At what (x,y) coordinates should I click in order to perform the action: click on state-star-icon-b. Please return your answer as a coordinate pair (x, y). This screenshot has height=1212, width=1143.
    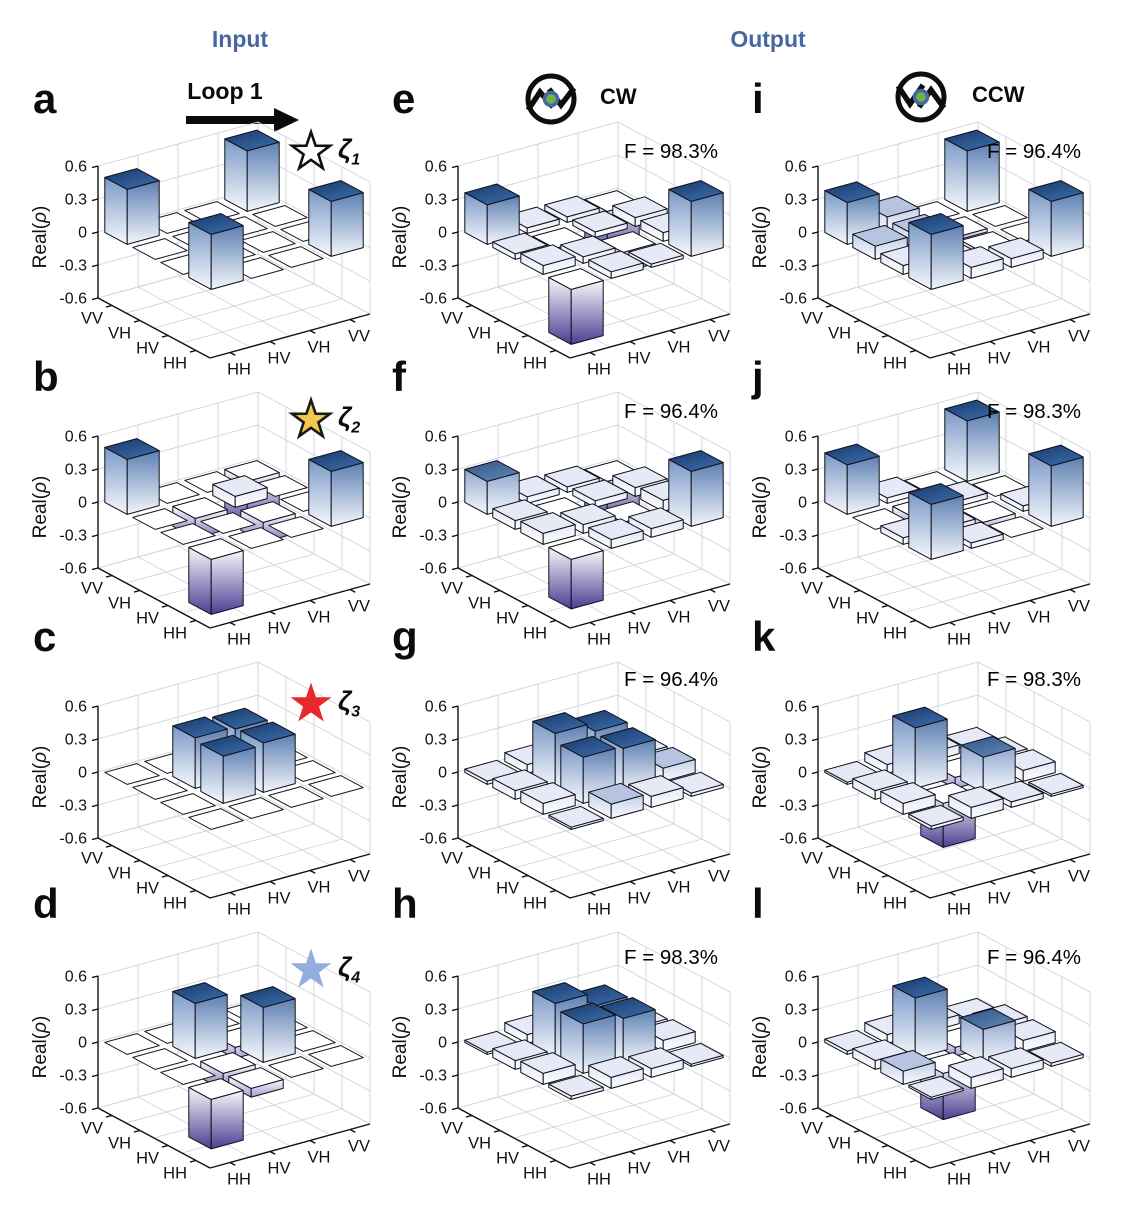
    Looking at the image, I should click on (311, 418).